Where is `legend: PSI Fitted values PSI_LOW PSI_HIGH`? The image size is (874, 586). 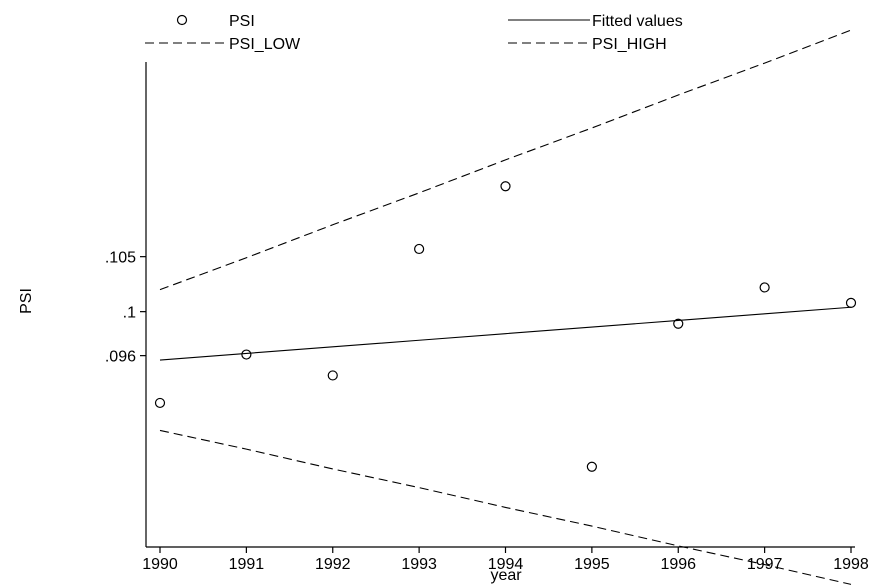
legend: PSI Fitted values PSI_LOW PSI_HIGH is located at coordinates (414, 33).